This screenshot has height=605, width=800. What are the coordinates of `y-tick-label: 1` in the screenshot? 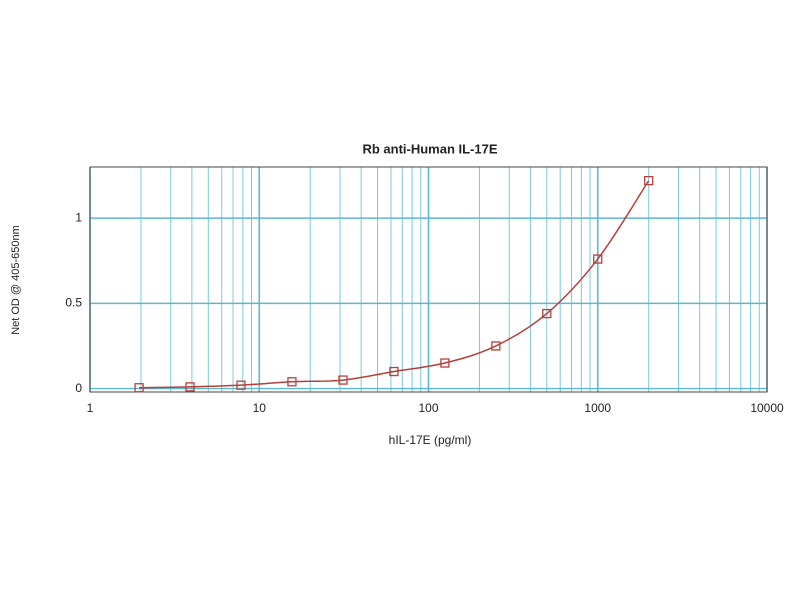 It's located at (78, 217).